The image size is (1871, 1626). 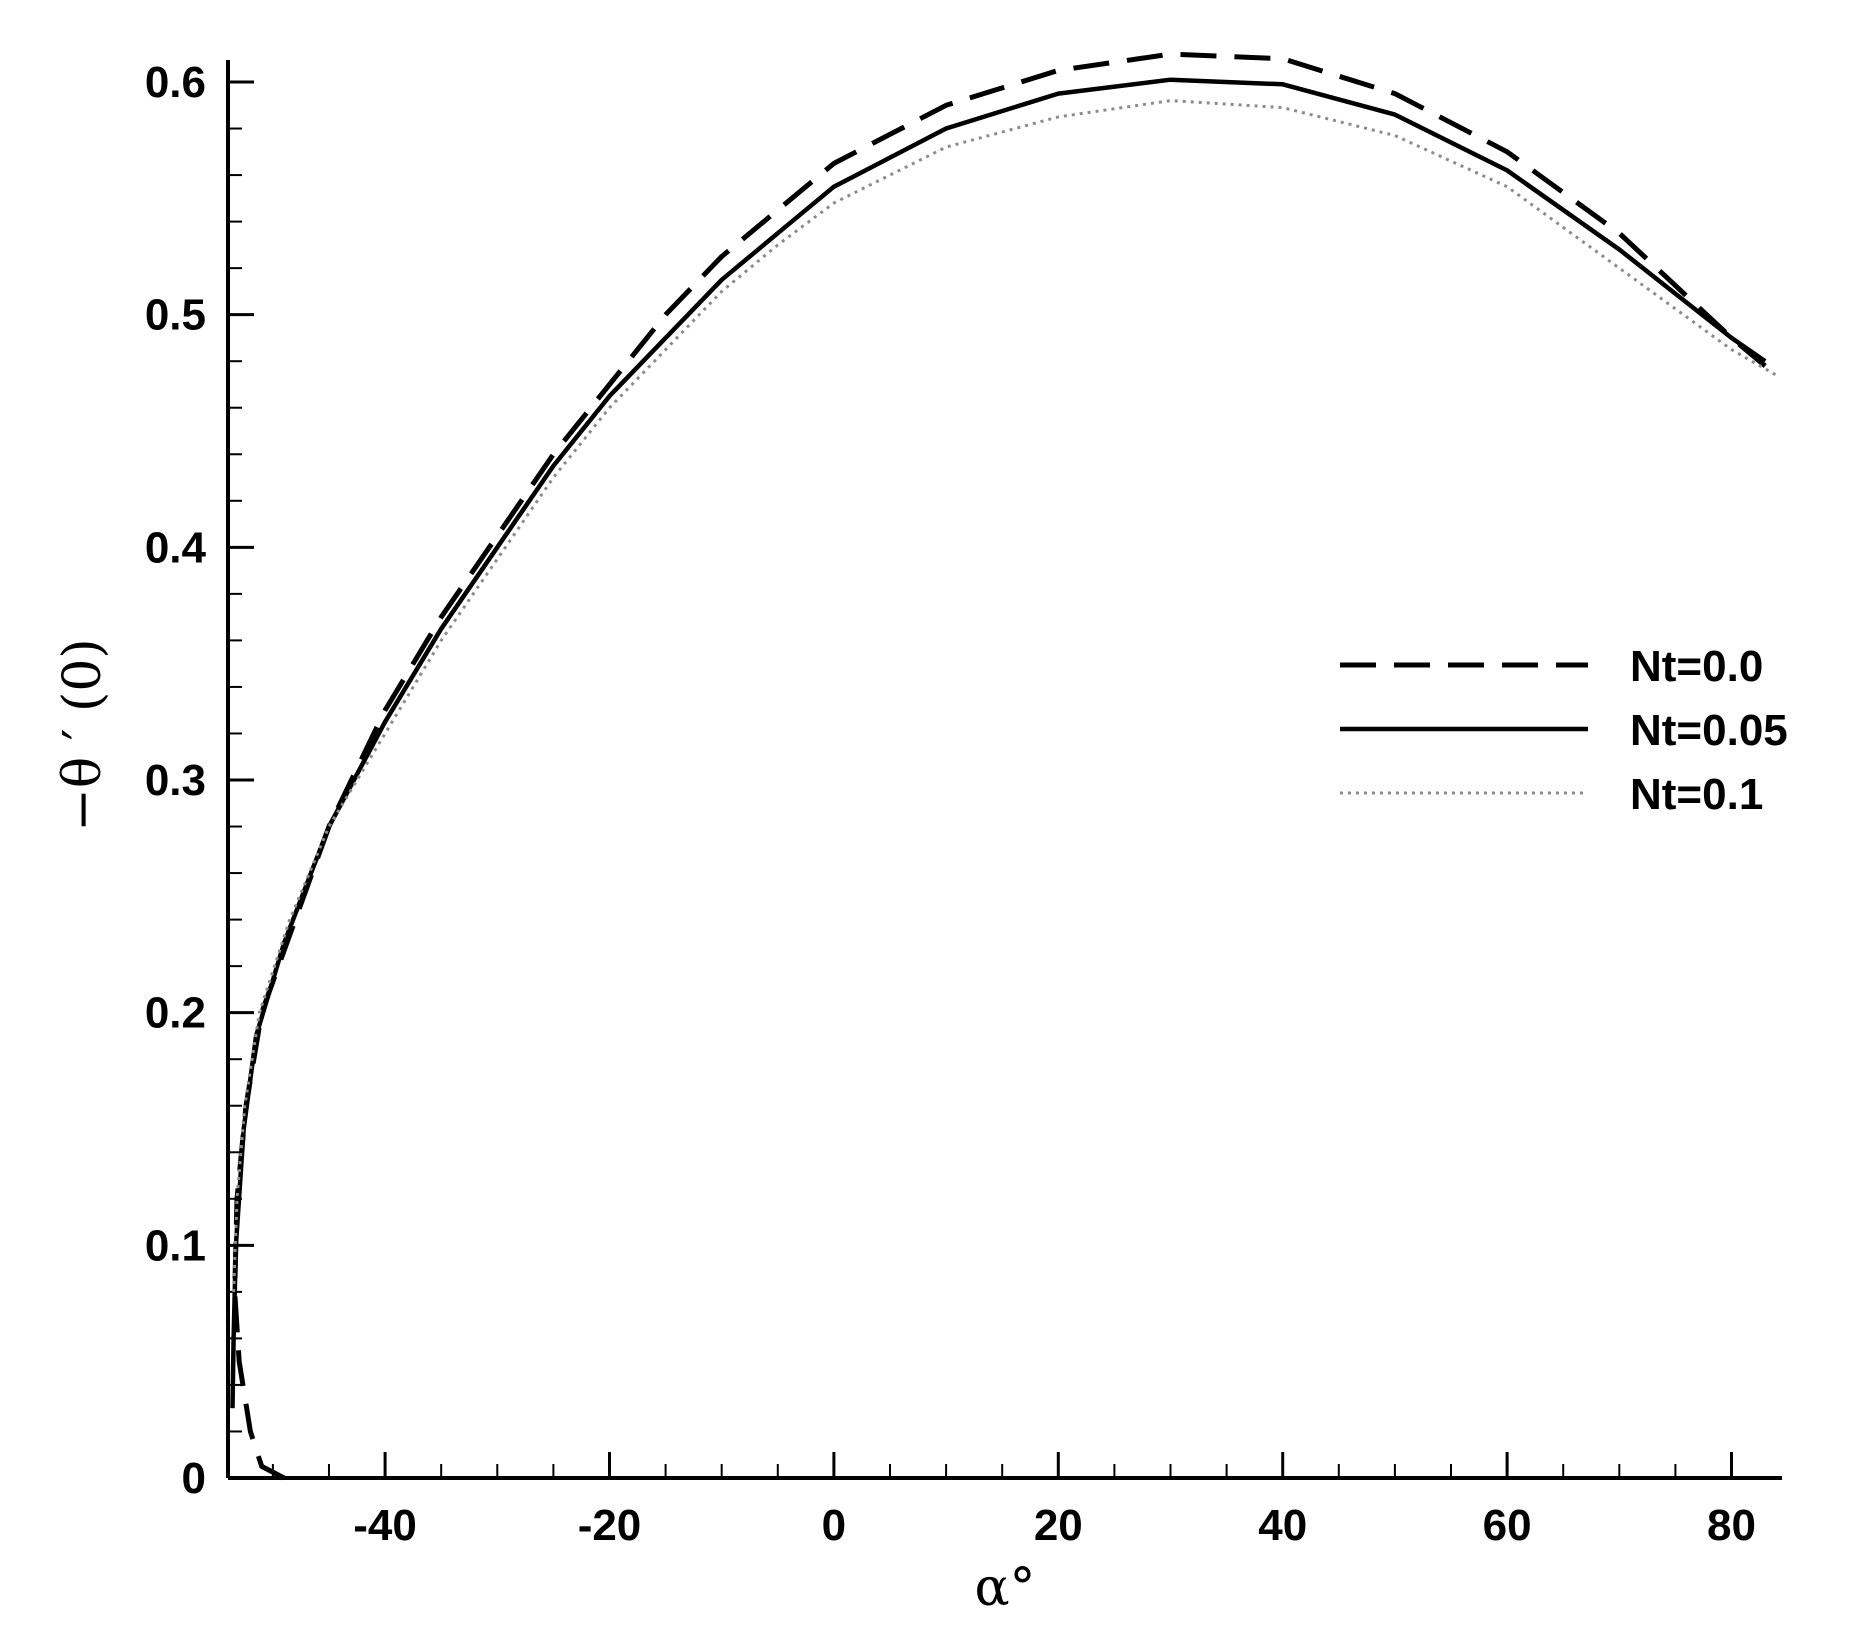 What do you see at coordinates (610, 1525) in the screenshot?
I see `x-tick-label: -20` at bounding box center [610, 1525].